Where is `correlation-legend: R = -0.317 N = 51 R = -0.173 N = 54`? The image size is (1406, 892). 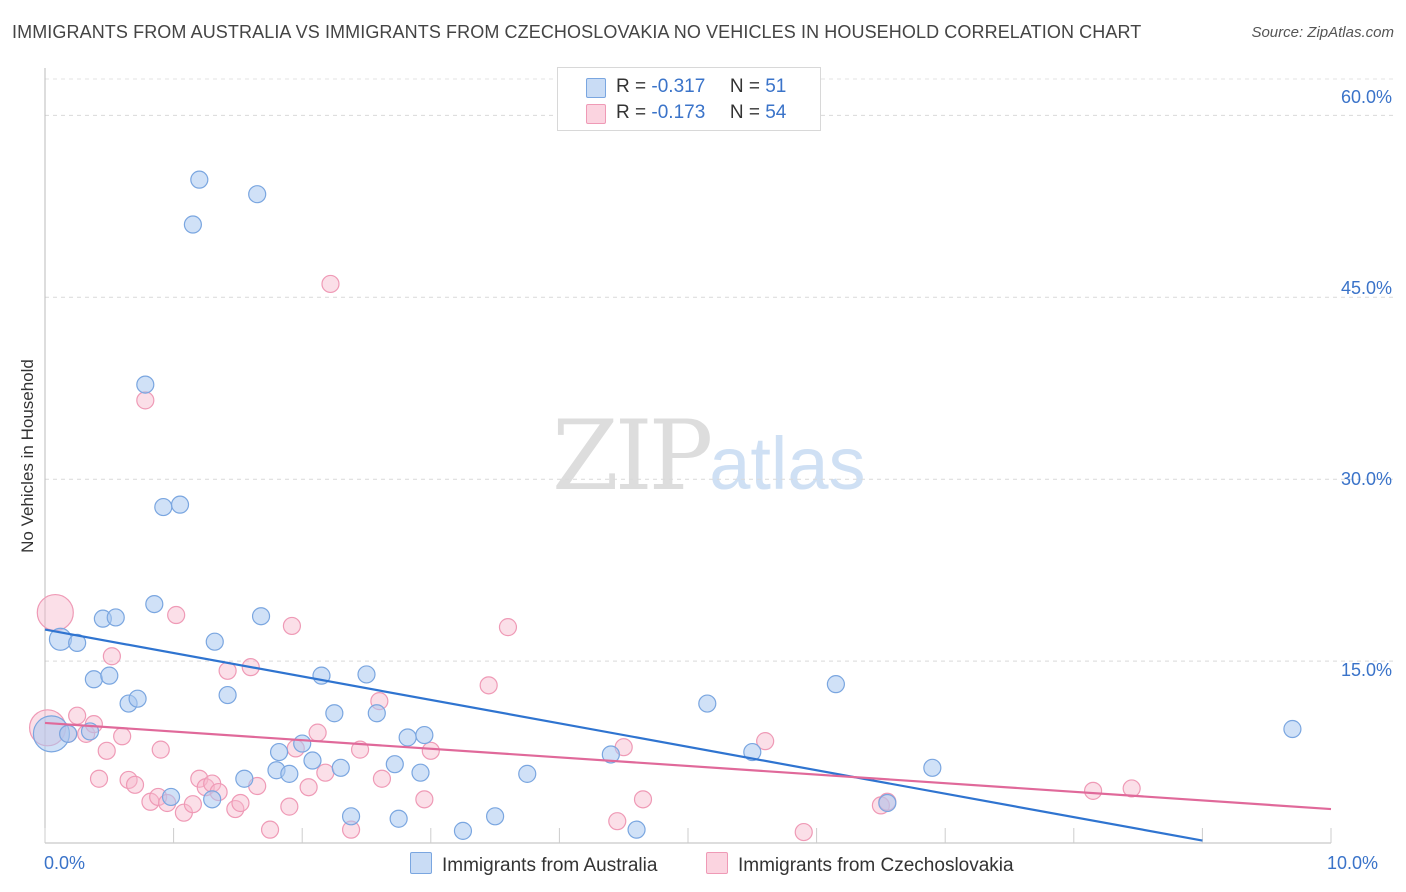
correlation-legend: R = -0.317 N = 51 R = -0.173 N = 54 is located at coordinates (689, 99).